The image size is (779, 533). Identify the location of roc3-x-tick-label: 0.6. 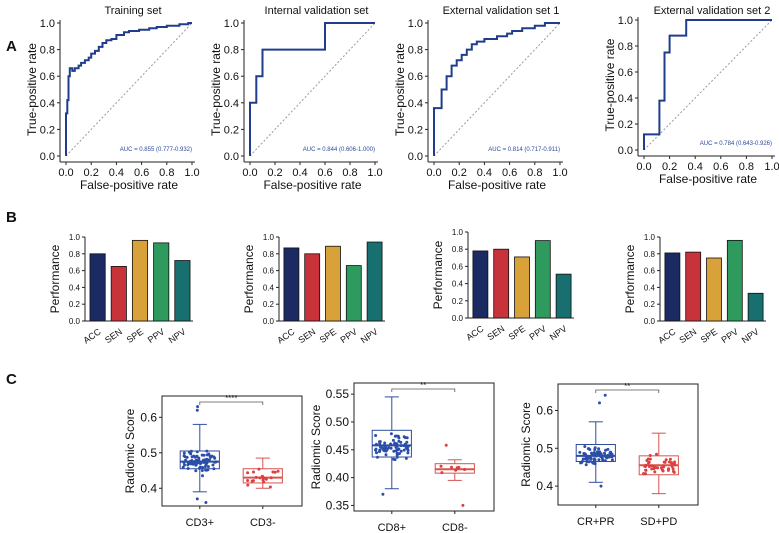
(509, 173).